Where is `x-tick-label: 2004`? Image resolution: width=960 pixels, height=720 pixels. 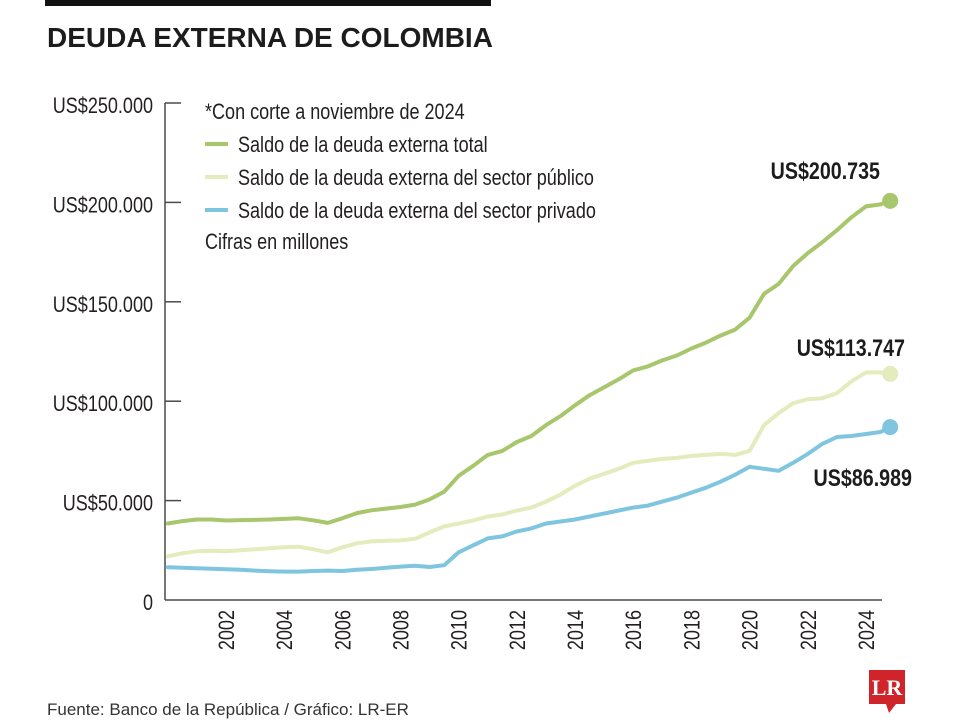 x-tick-label: 2004 is located at coordinates (286, 630).